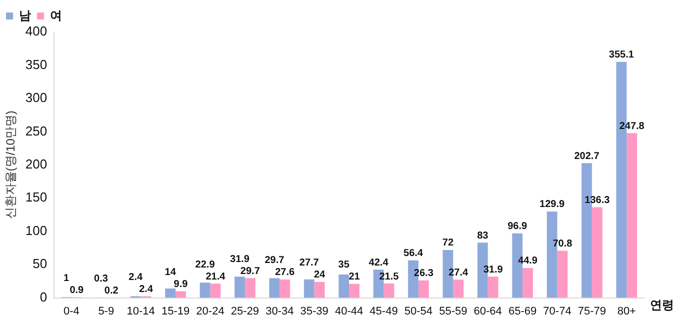 Image resolution: width=680 pixels, height=321 pixels. I want to click on data-label: 27.6, so click(285, 272).